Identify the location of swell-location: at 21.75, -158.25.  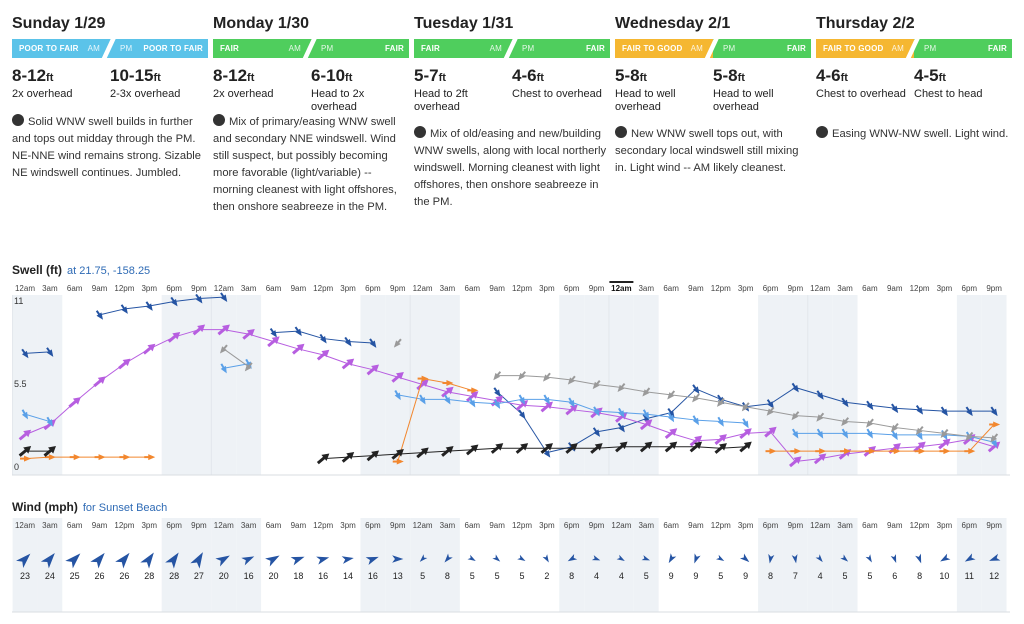
(109, 271).